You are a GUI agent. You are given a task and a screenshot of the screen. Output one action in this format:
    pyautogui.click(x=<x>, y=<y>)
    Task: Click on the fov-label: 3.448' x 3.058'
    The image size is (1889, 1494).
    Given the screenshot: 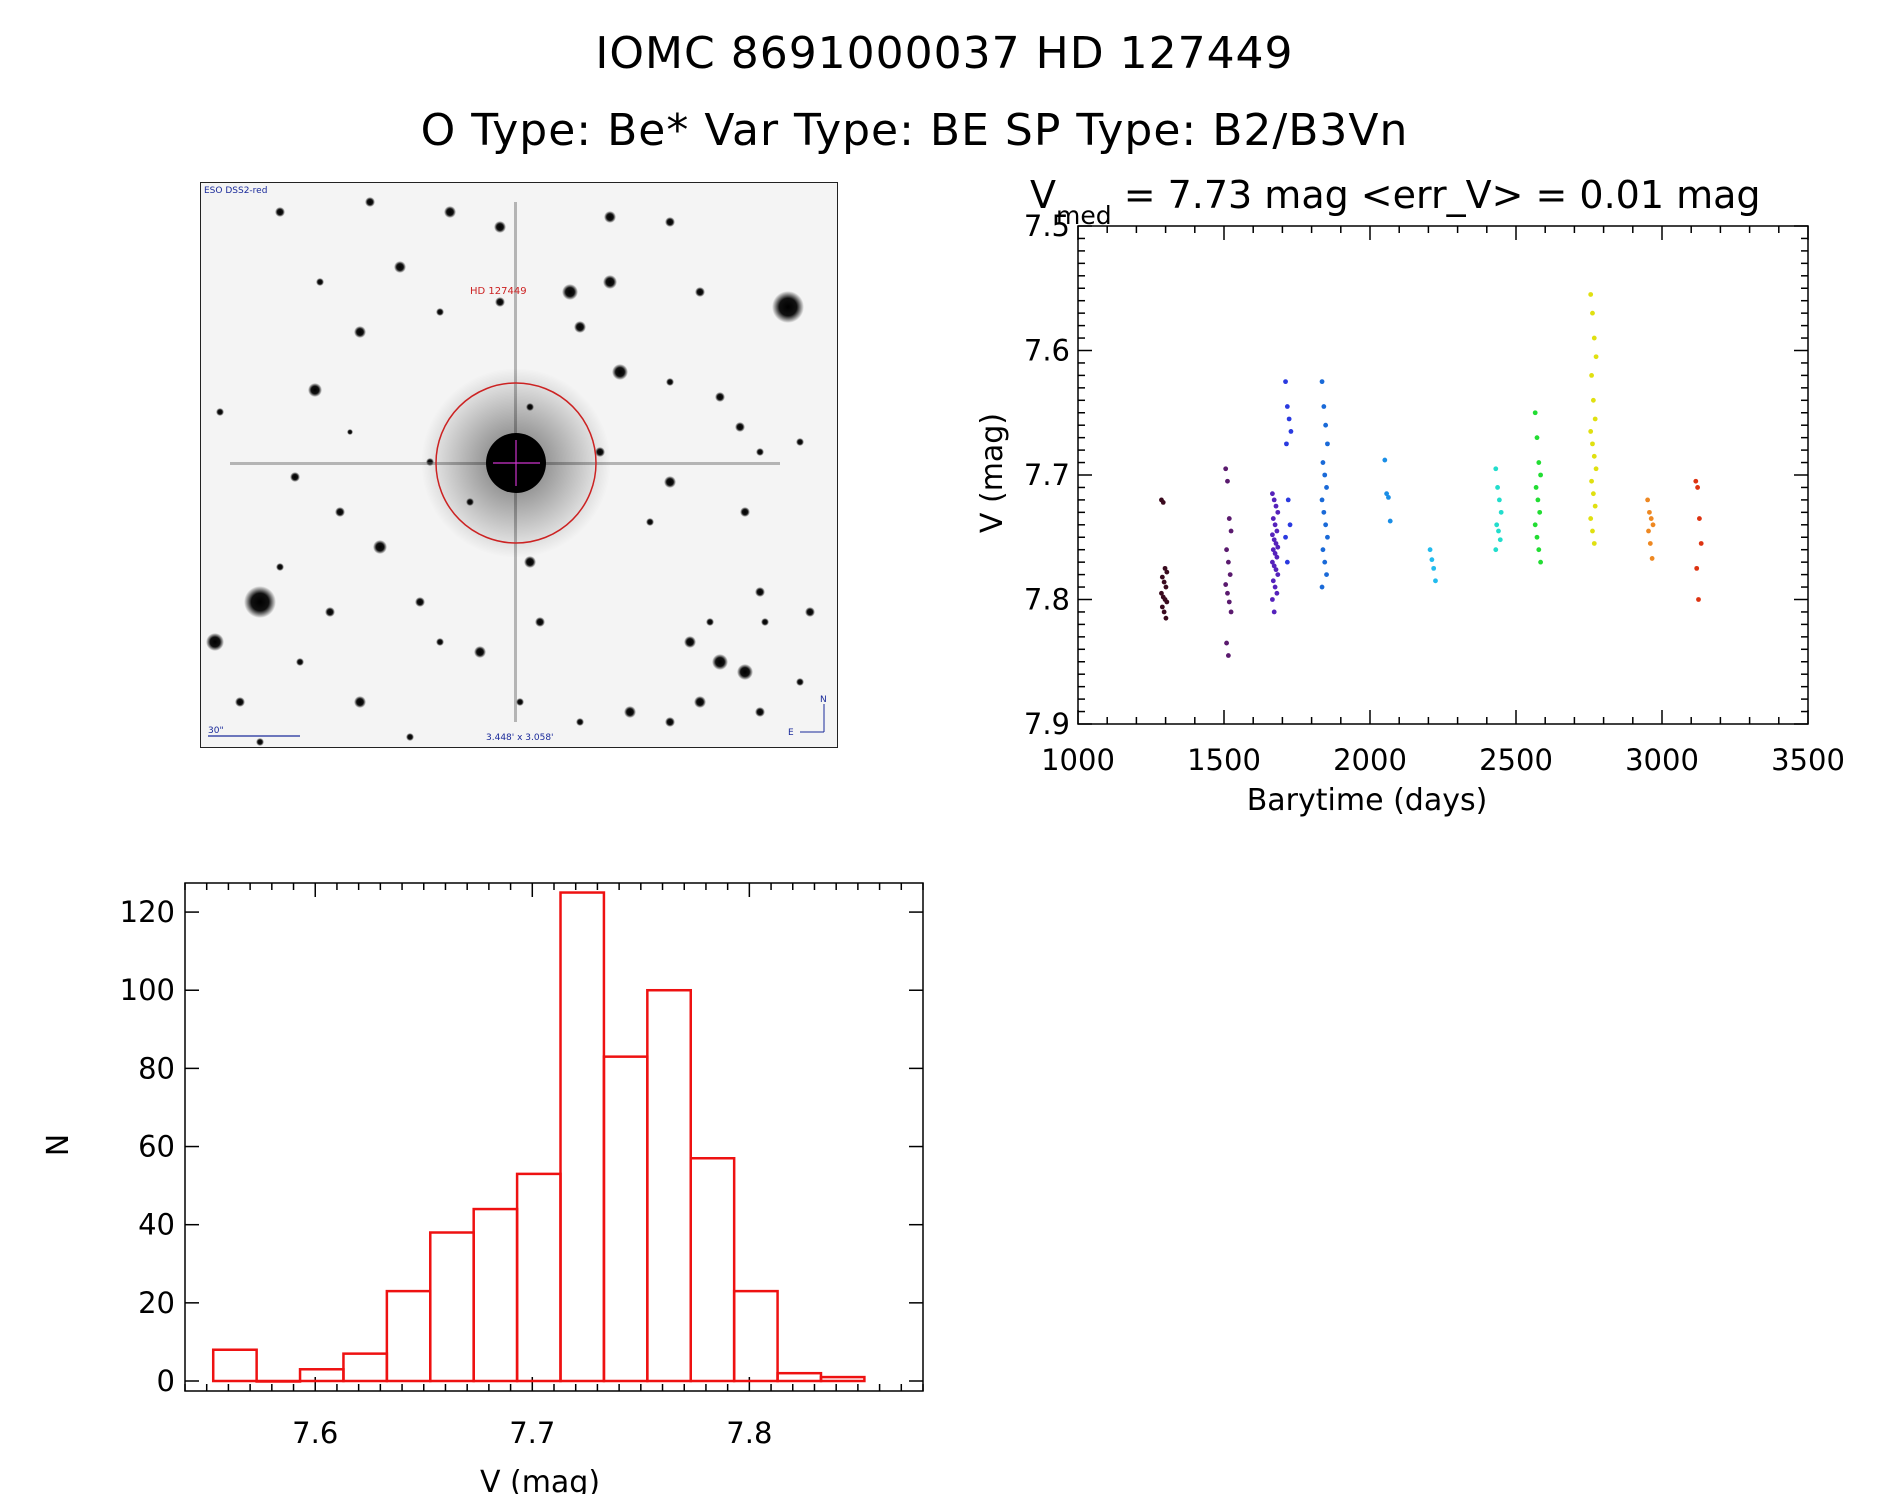 What is the action you would take?
    pyautogui.click(x=520, y=738)
    